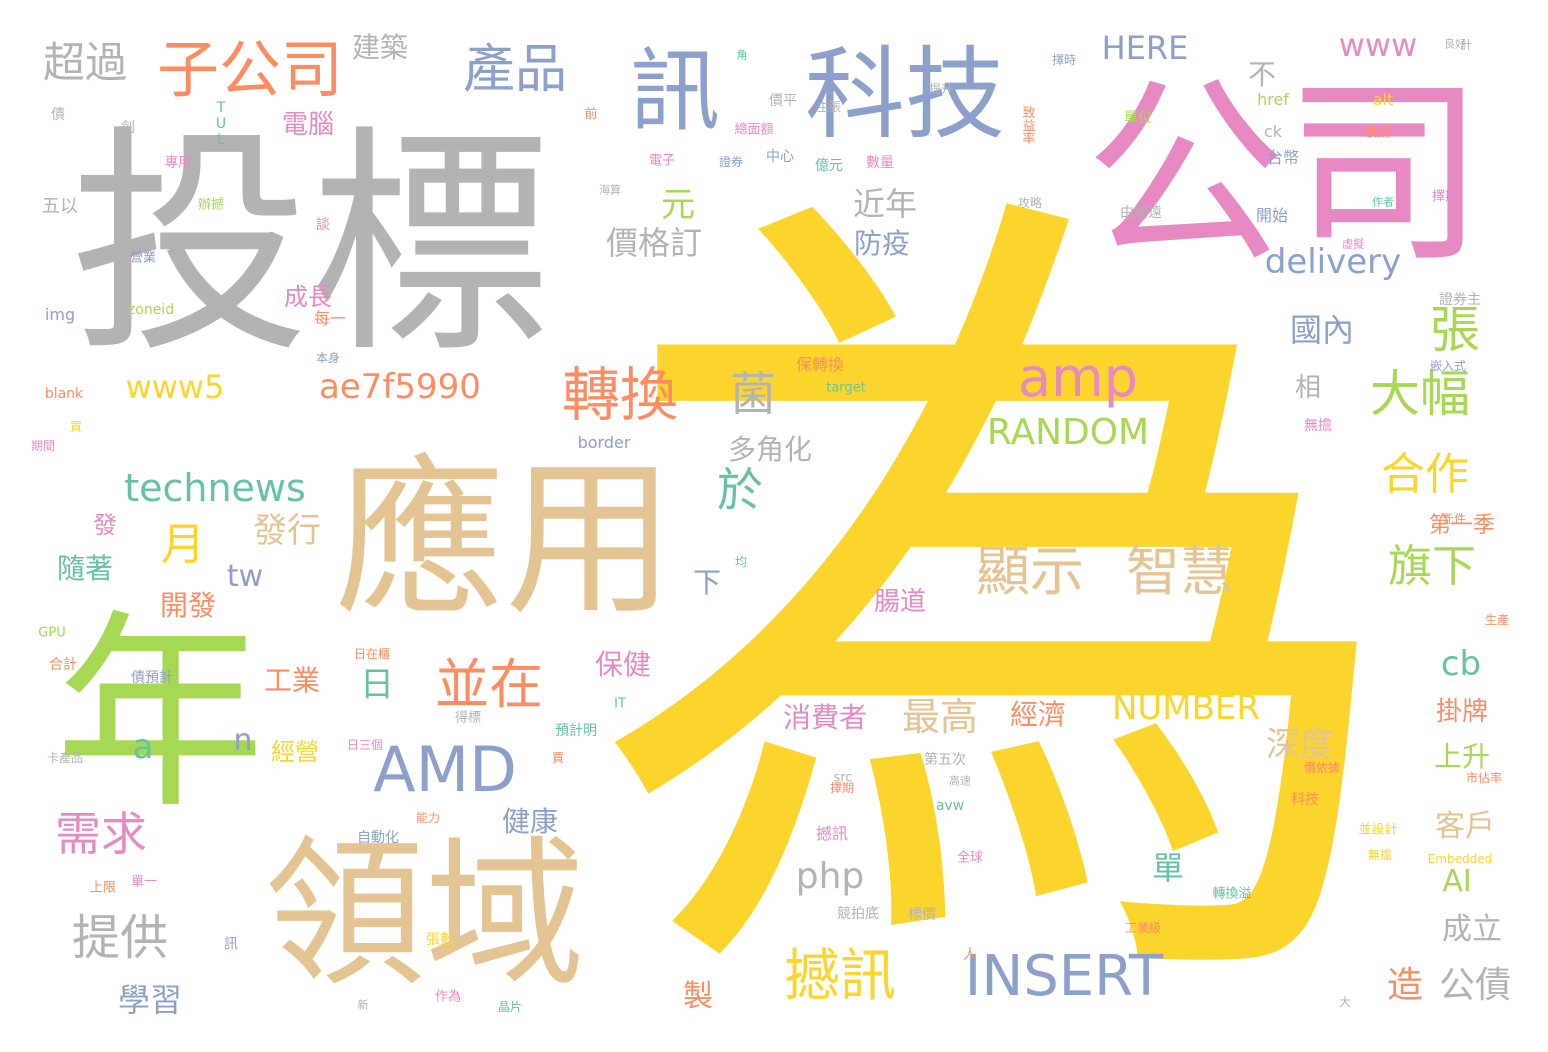  Describe the element at coordinates (178, 163) in the screenshot. I see `cloud-word: 專用` at that location.